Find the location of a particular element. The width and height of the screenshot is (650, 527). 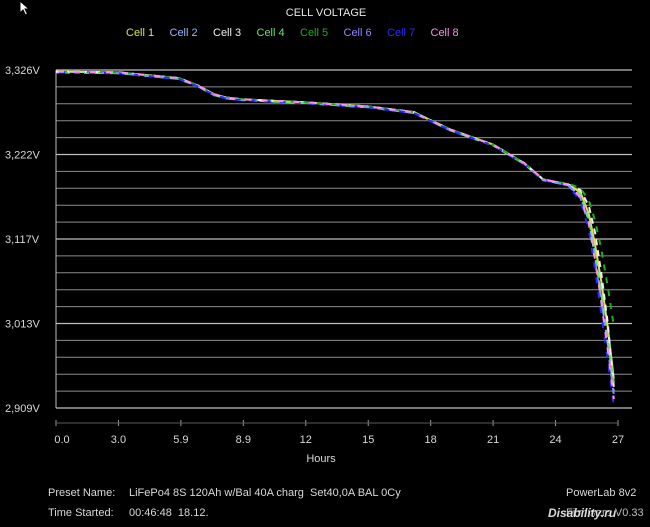

x-tick-label: 24 is located at coordinates (555, 440).